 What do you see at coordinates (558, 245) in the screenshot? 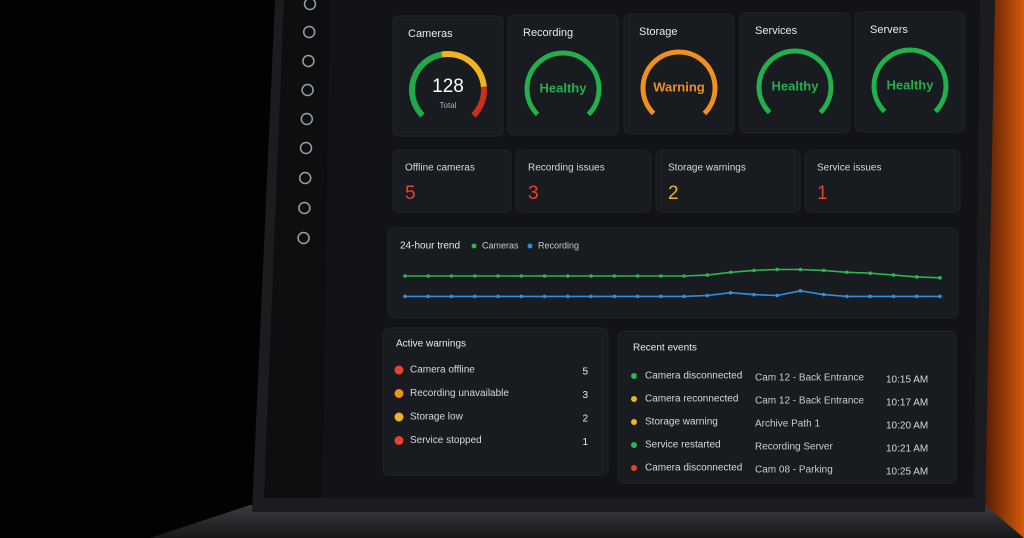
I see `legend-label: Recording` at bounding box center [558, 245].